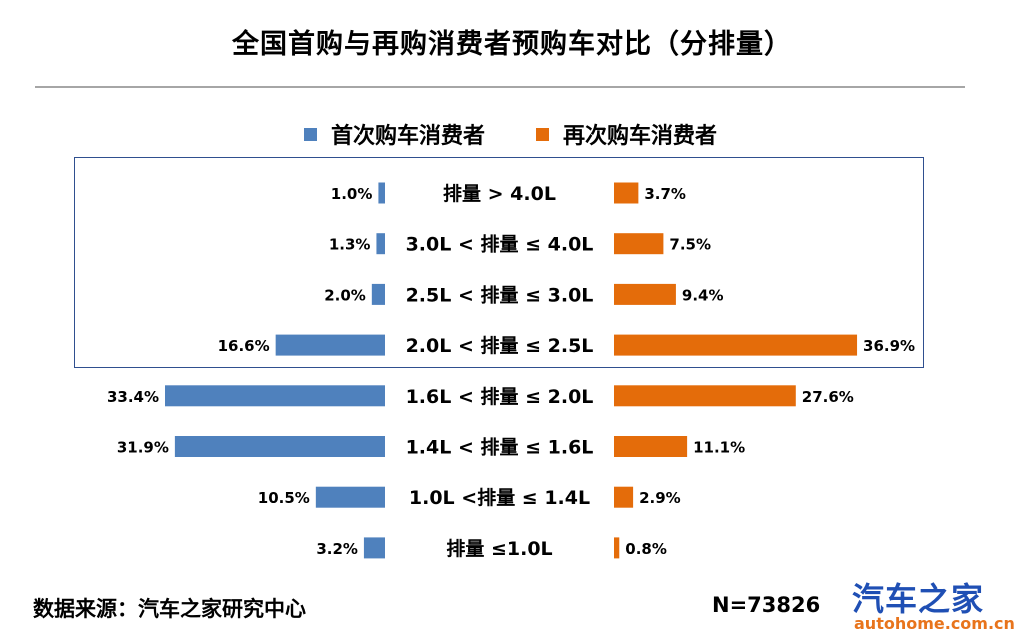  Describe the element at coordinates (512, 44) in the screenshot. I see `chart-title: 全国首购与再购消费者预购车对比（分排量）` at that location.